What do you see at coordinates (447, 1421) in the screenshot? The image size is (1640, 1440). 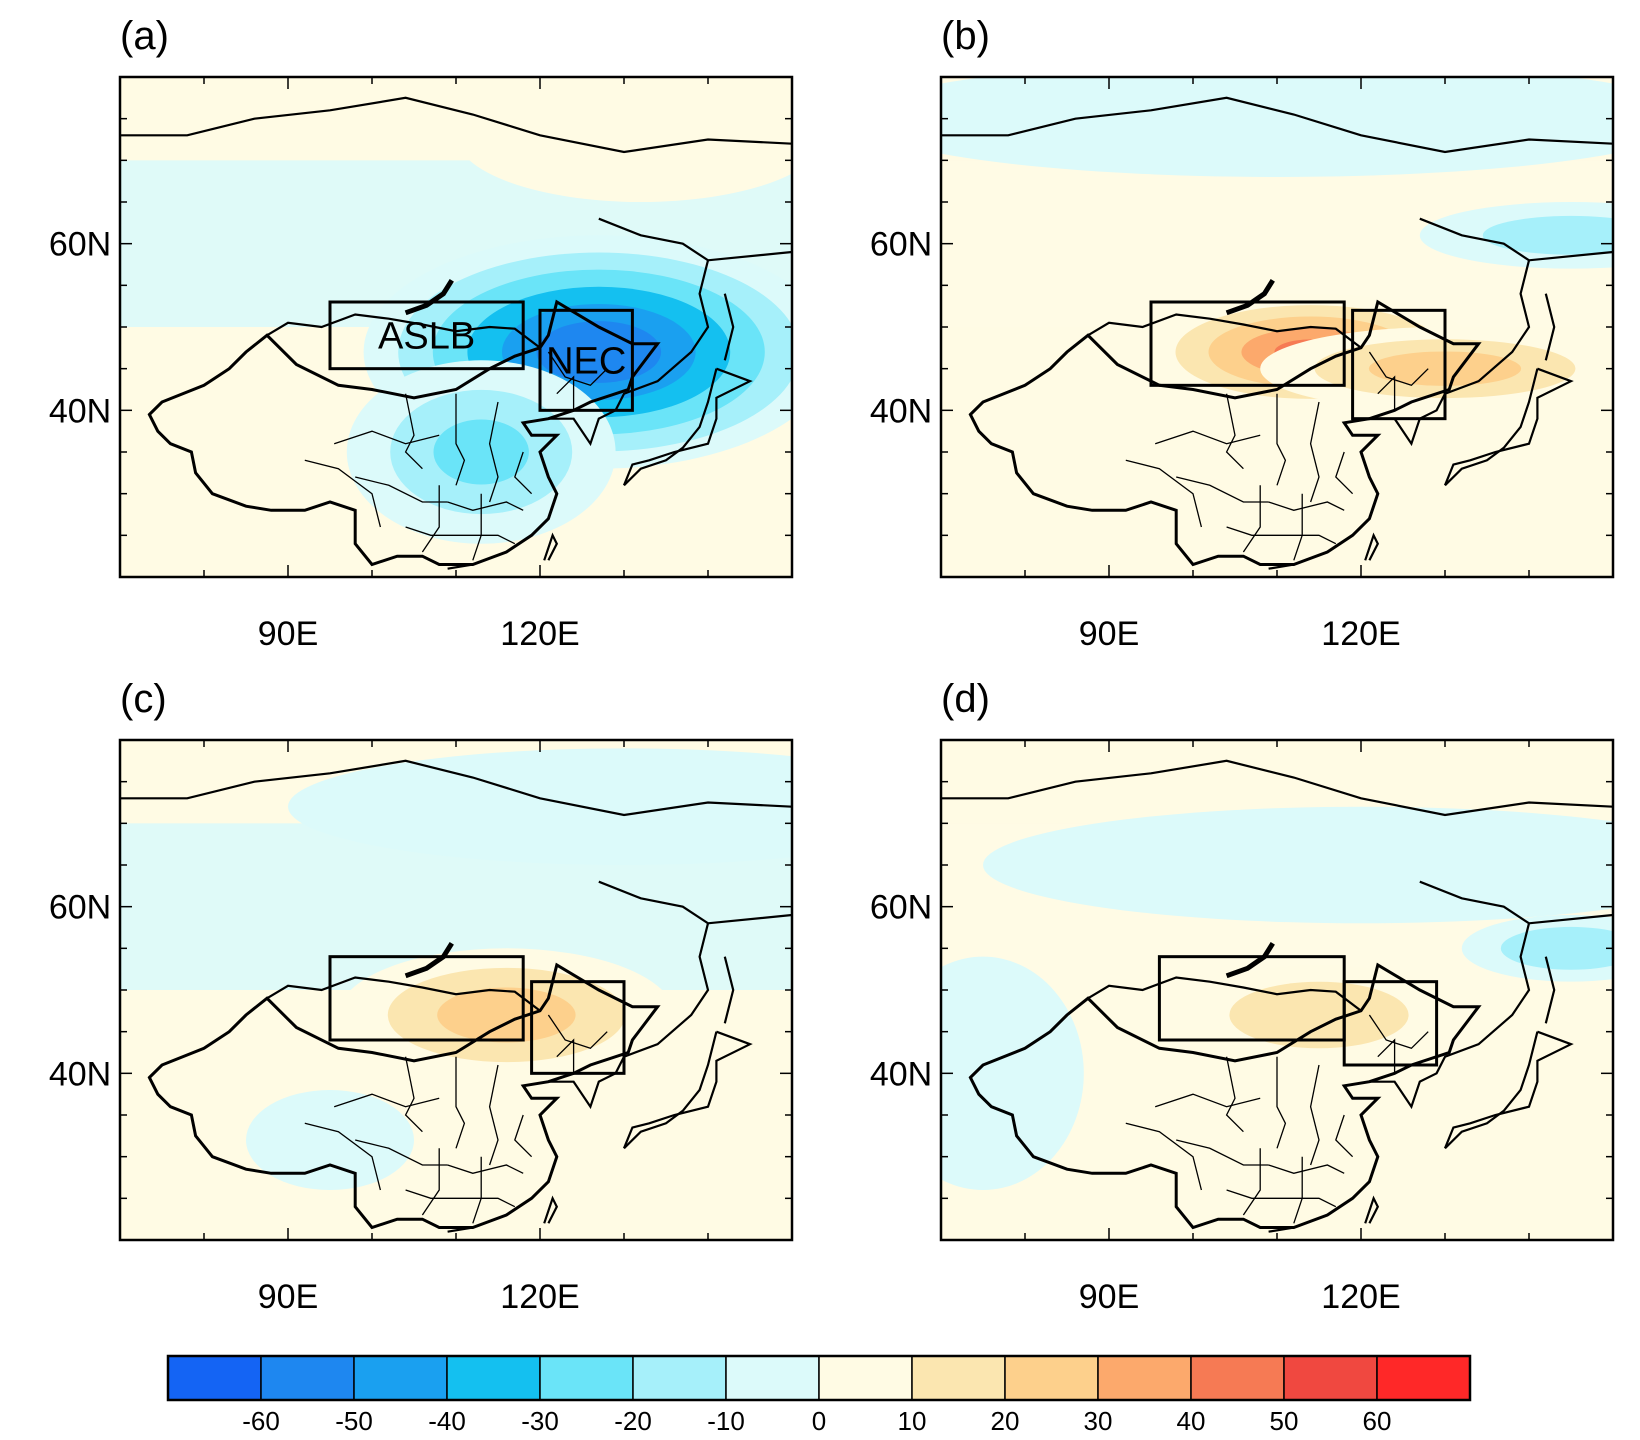 I see `colorbar-tick-label: -40` at bounding box center [447, 1421].